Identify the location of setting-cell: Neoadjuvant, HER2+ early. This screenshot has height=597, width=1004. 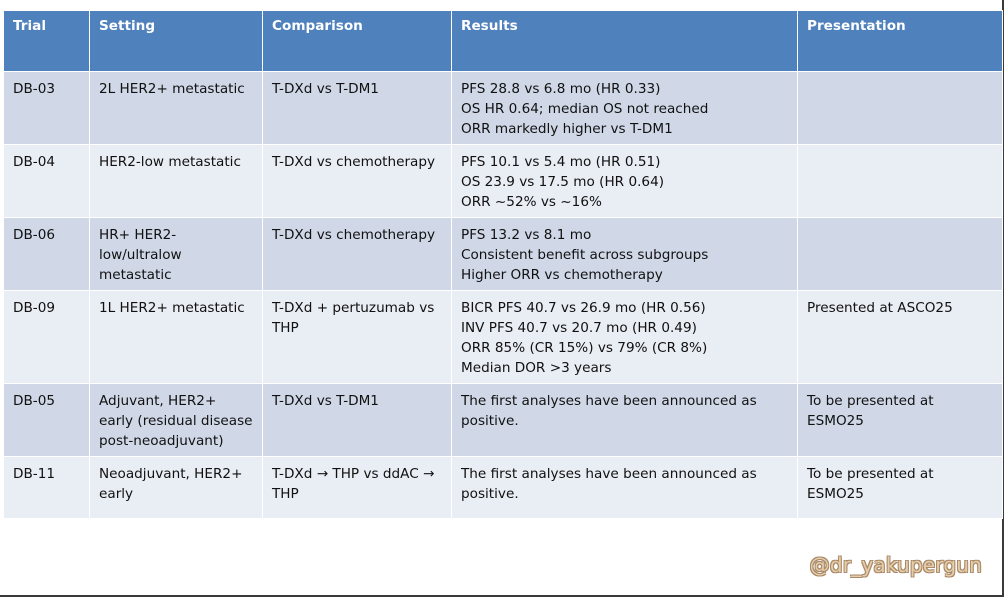
(176, 487).